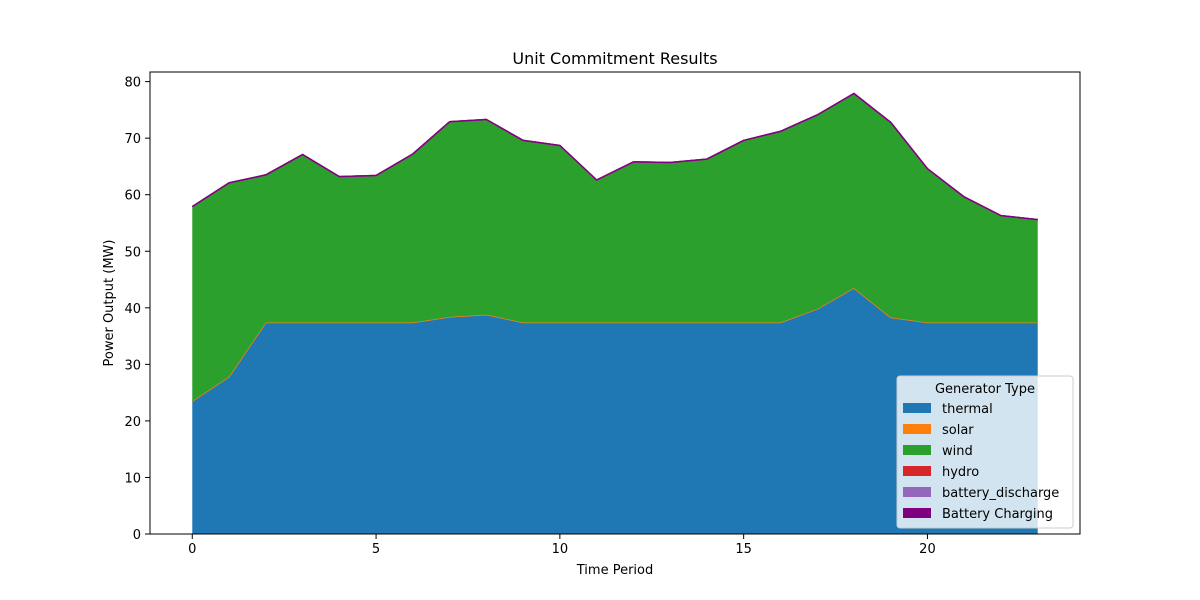 The image size is (1200, 600). What do you see at coordinates (132, 478) in the screenshot?
I see `y-tick-label: 10` at bounding box center [132, 478].